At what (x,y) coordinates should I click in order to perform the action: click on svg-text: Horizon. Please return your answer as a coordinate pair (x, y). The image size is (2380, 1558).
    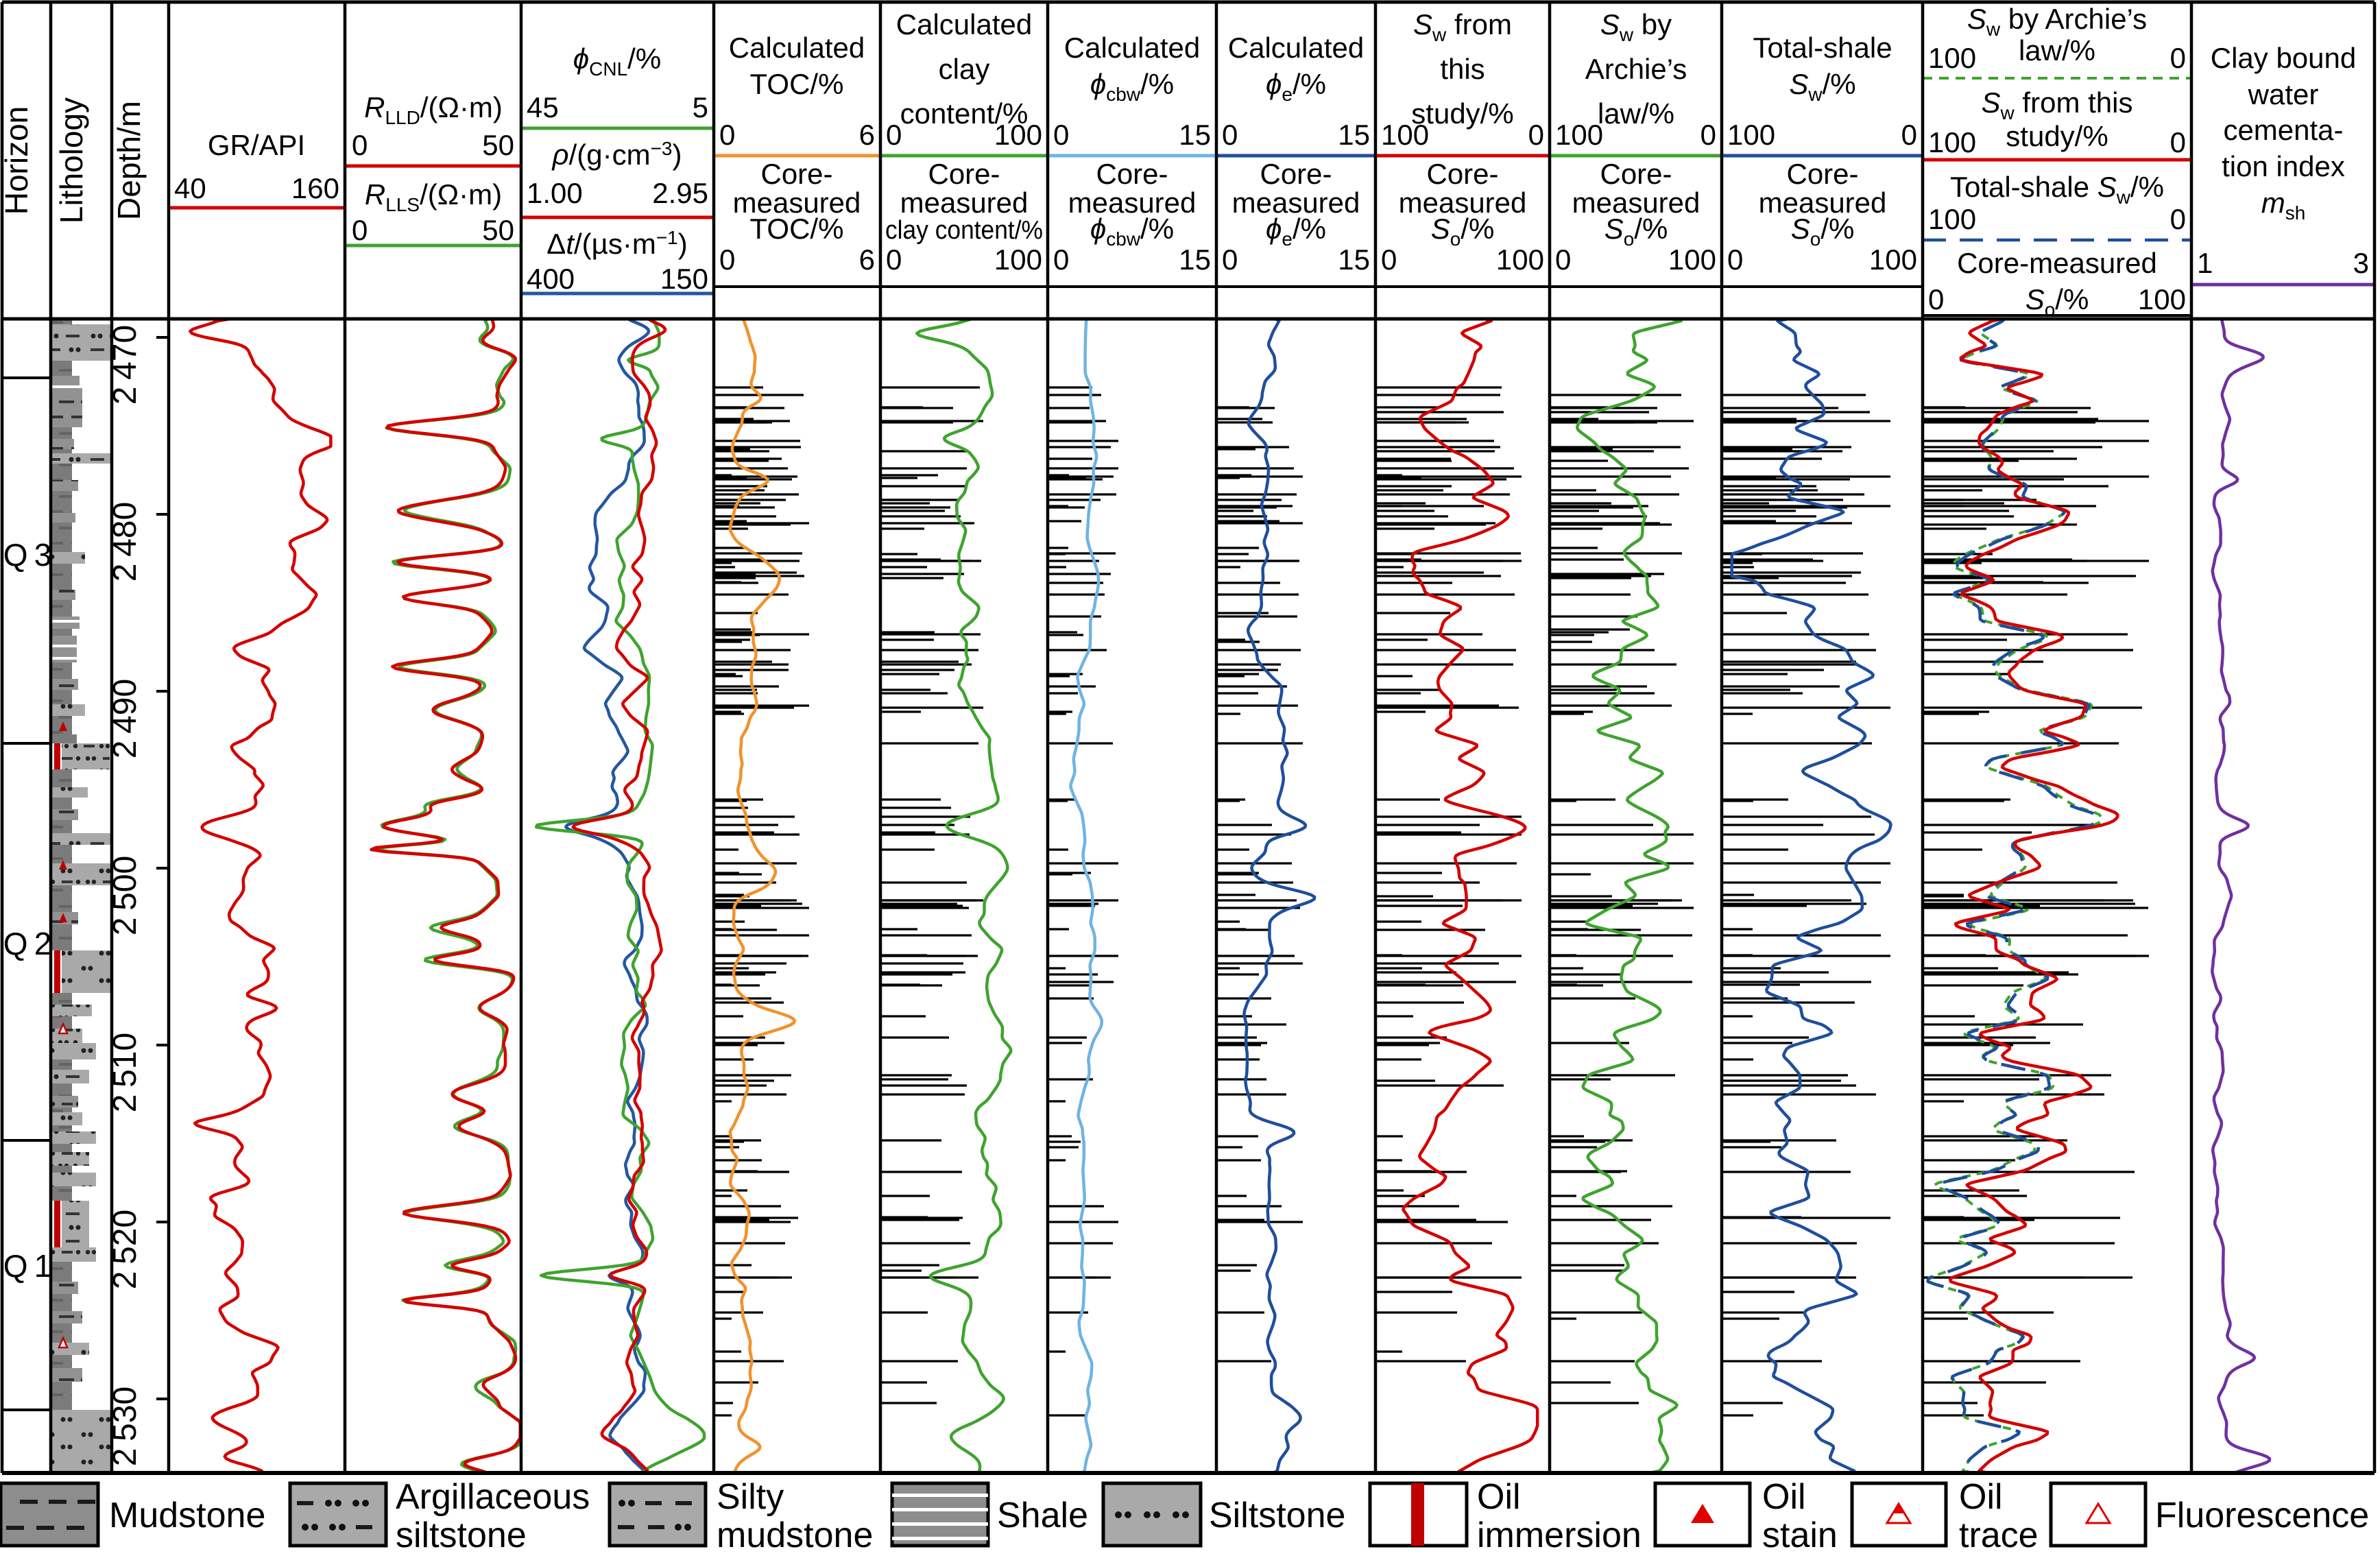
    Looking at the image, I should click on (17, 160).